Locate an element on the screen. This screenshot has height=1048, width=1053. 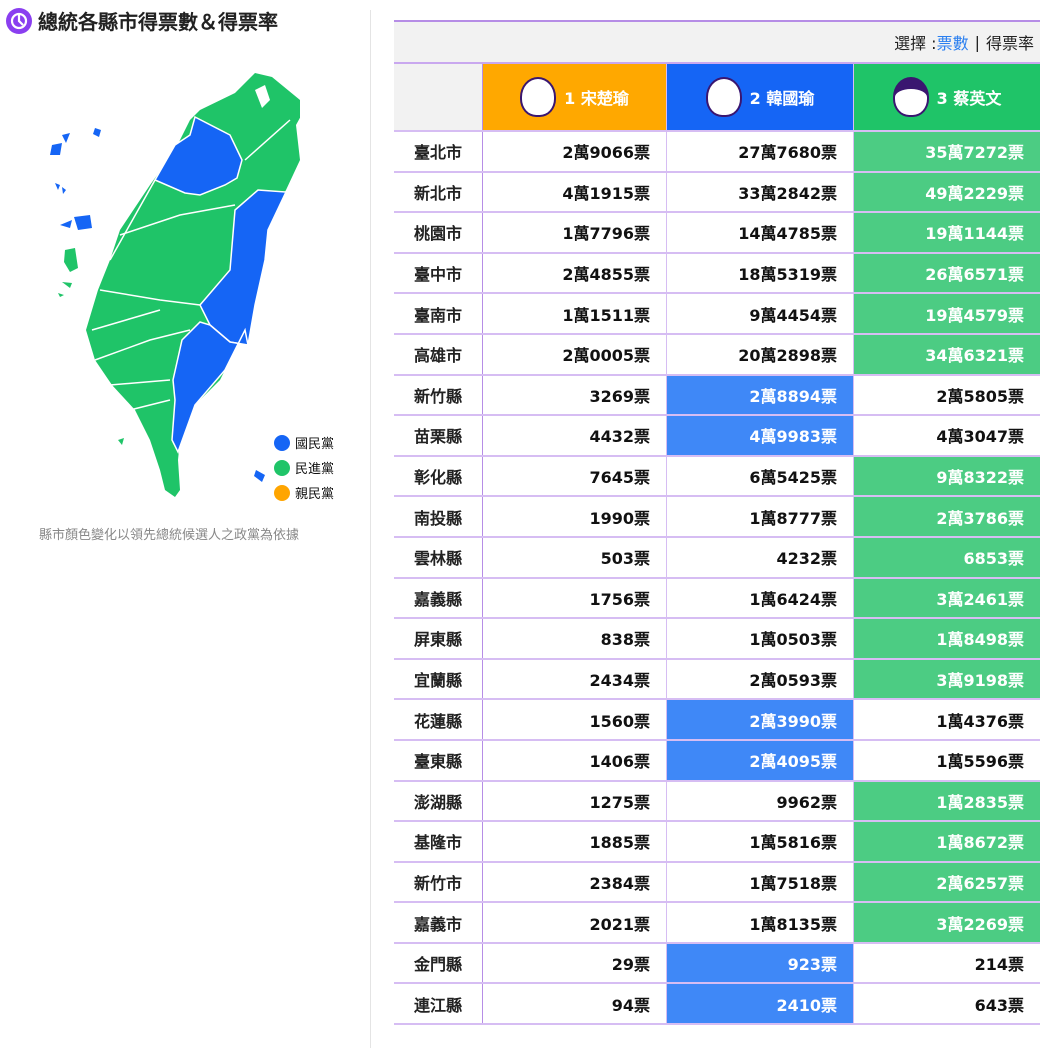
table-row: 臺北市 2萬9066票 27萬7680票 35萬7272票 is located at coordinates (717, 152).